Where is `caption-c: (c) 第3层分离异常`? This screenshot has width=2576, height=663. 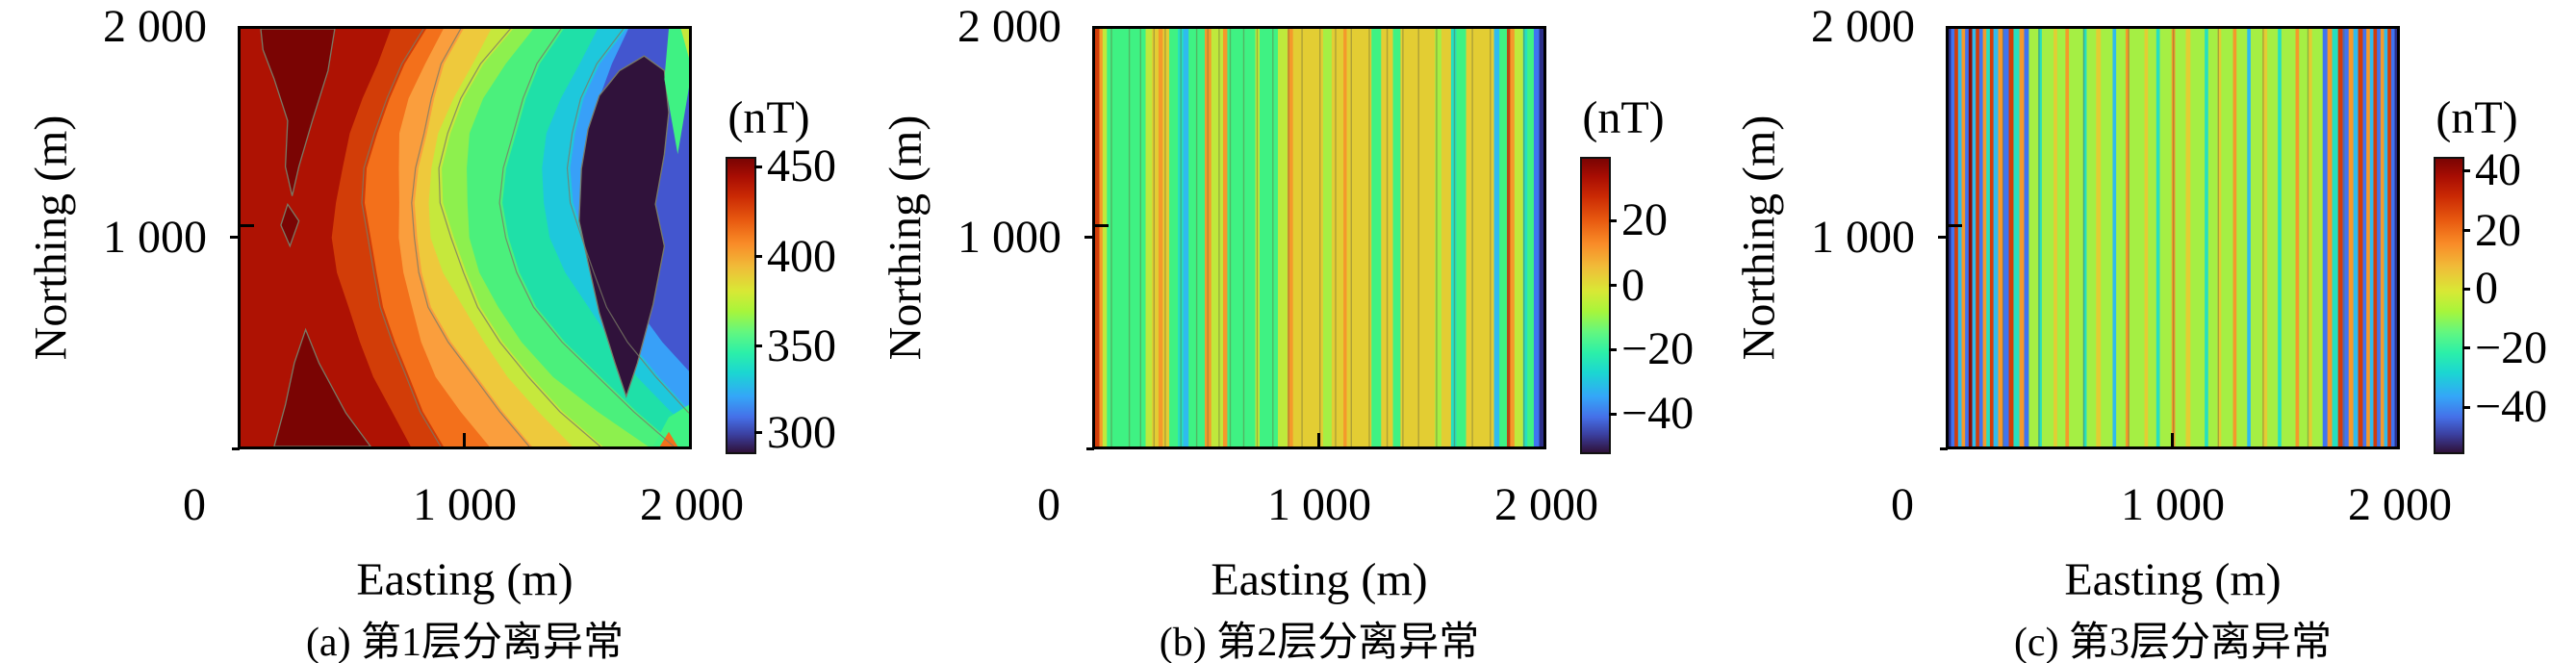
caption-c: (c) 第3层分离异常 is located at coordinates (2173, 642).